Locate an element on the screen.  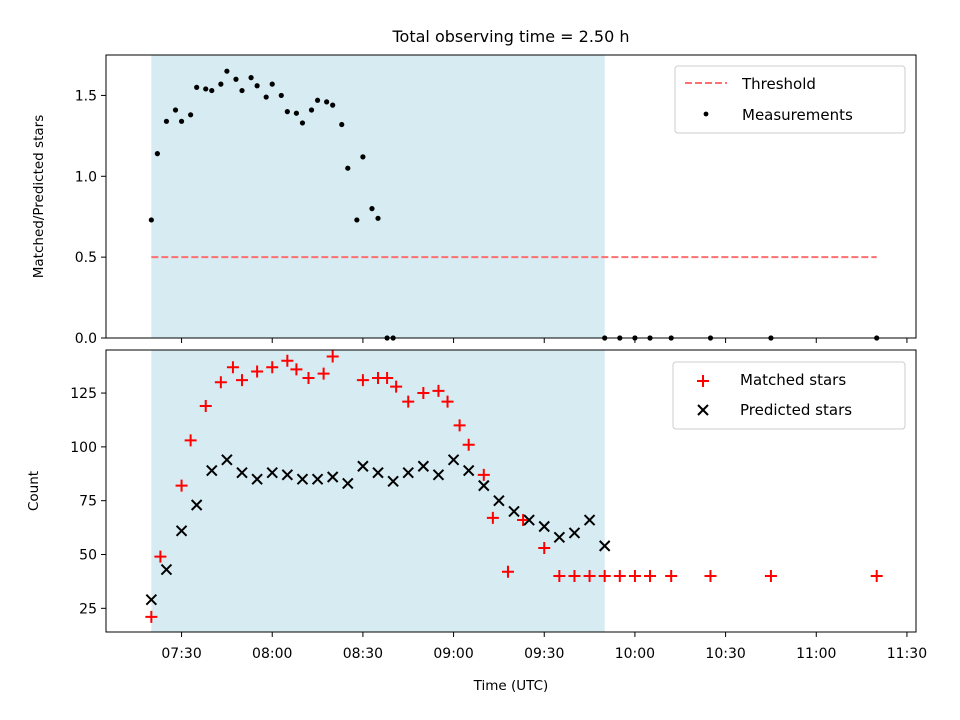
x-tick-label: 07:30 is located at coordinates (181, 654).